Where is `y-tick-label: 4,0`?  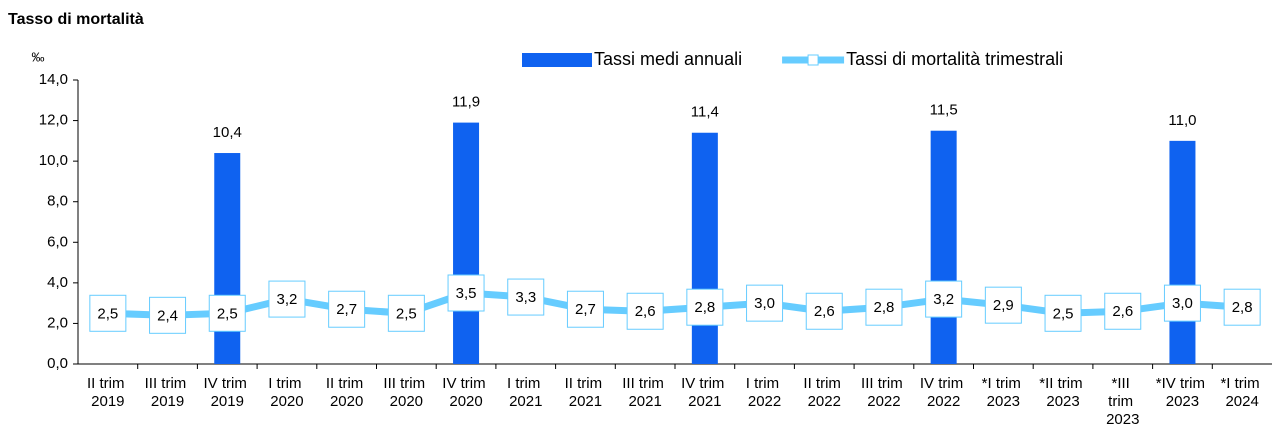 y-tick-label: 4,0 is located at coordinates (57, 282).